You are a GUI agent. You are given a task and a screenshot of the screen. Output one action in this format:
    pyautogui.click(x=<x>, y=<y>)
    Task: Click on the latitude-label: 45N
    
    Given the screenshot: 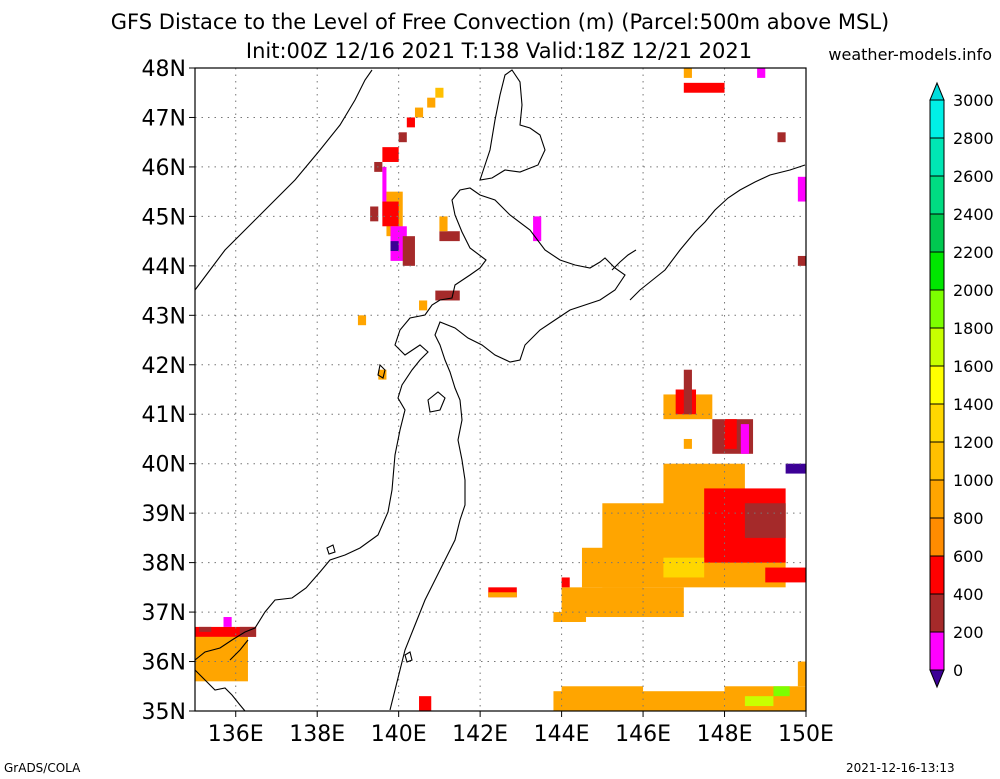 What is the action you would take?
    pyautogui.click(x=164, y=217)
    